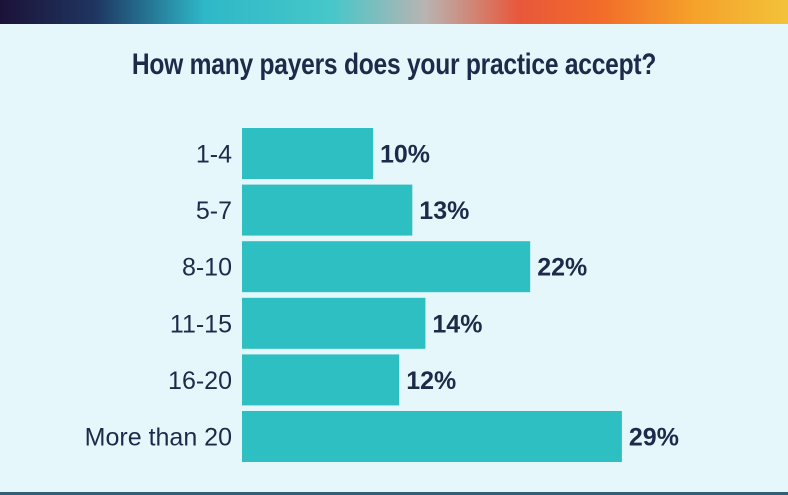 This screenshot has height=495, width=788. I want to click on category-label-5: More than 20, so click(158, 438).